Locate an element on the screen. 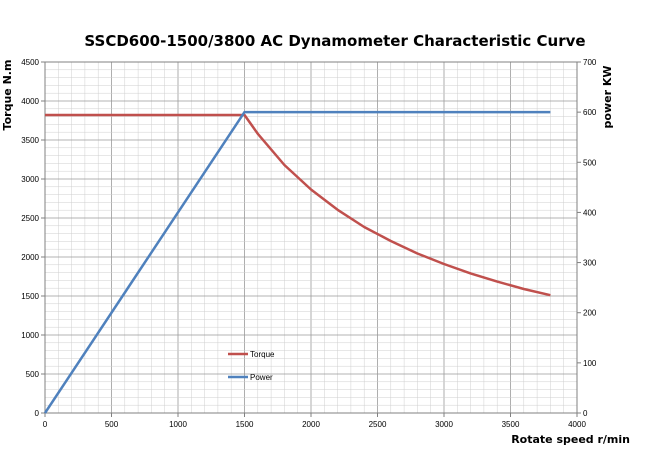 Image resolution: width=650 pixels, height=450 pixels. y-left-tick-label: 0 is located at coordinates (37, 413).